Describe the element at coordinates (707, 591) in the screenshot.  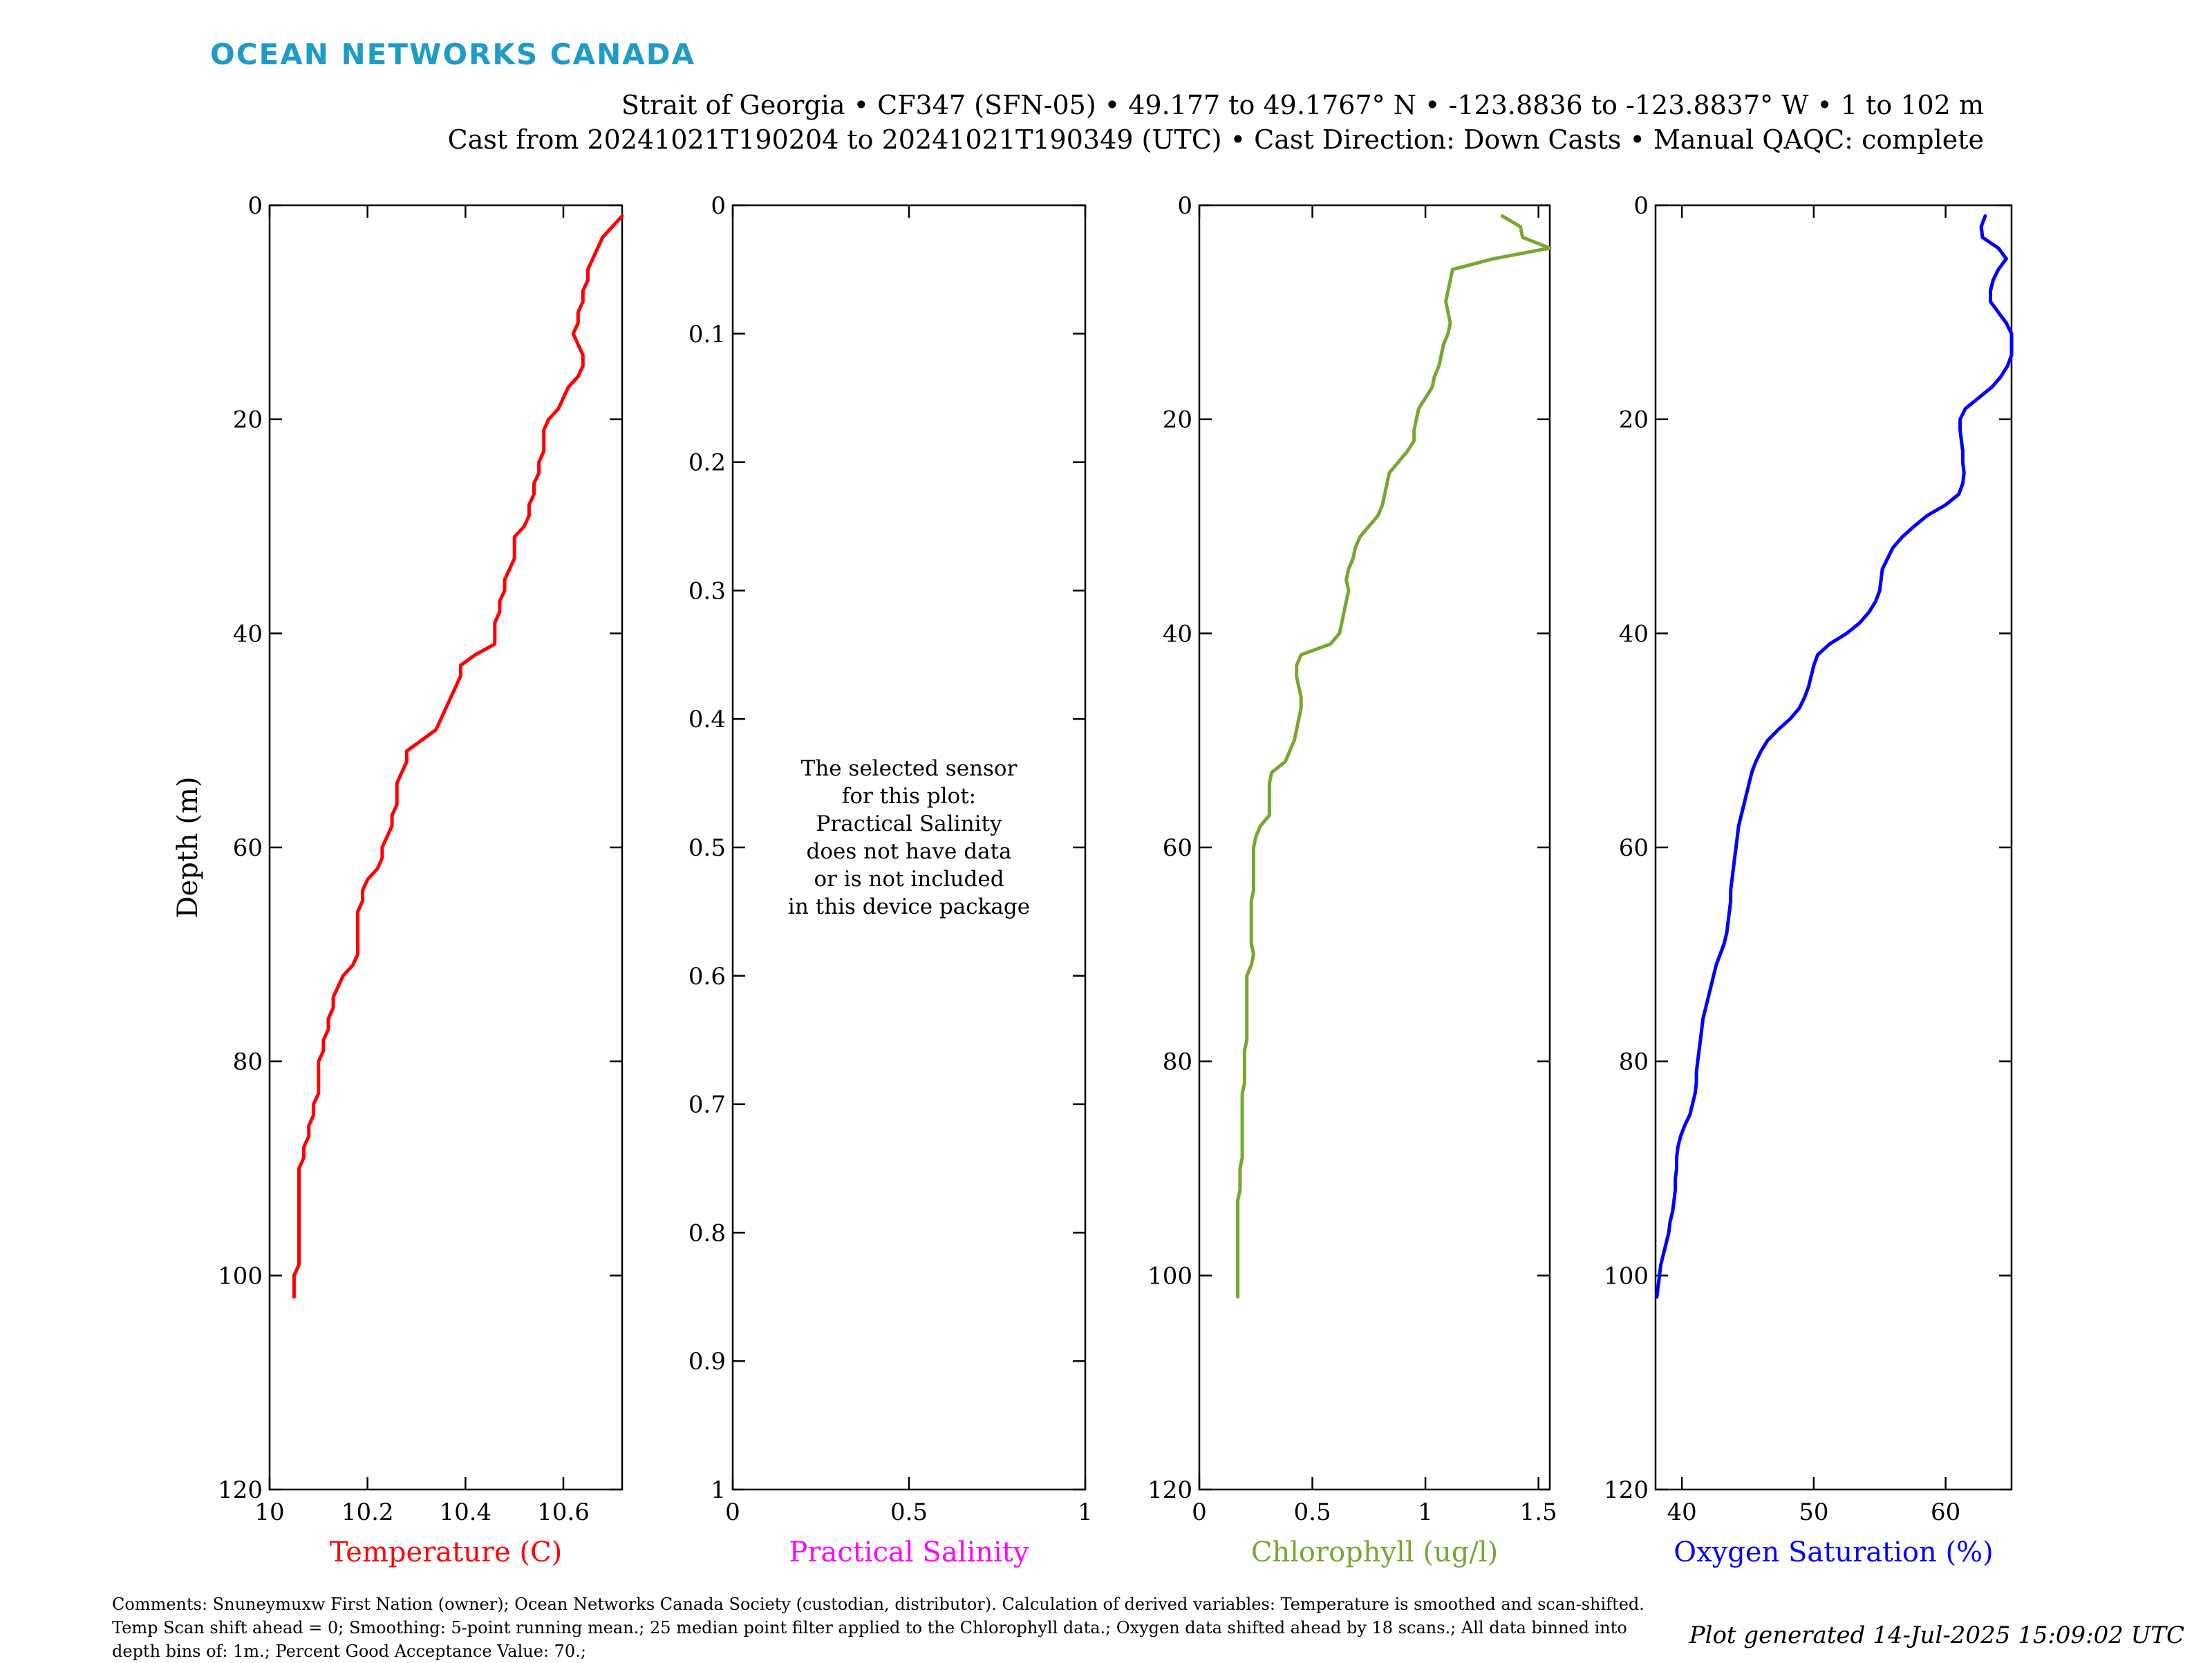
I see `y-tick-label: 0.3` at that location.